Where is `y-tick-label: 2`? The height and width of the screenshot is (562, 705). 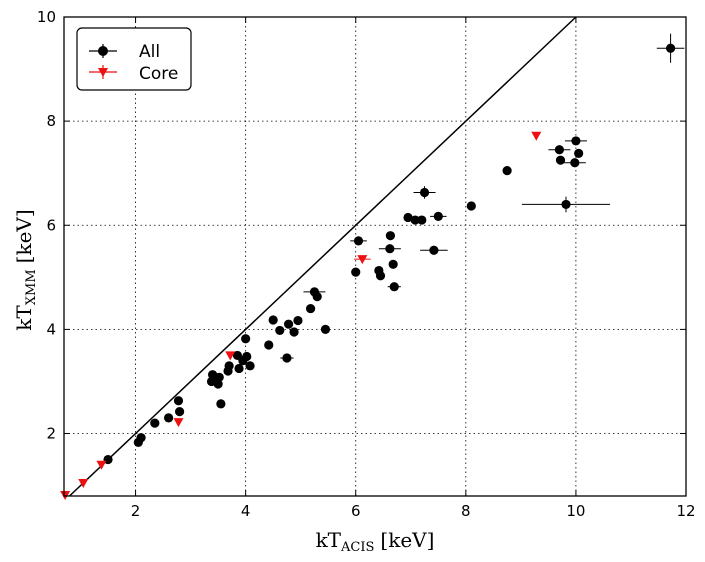
y-tick-label: 2 is located at coordinates (51, 434).